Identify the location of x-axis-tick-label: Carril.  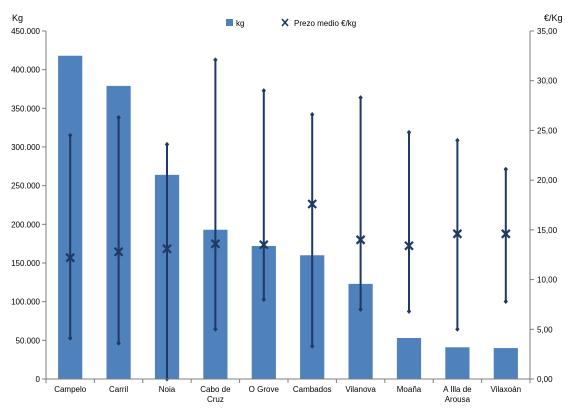
(118, 389).